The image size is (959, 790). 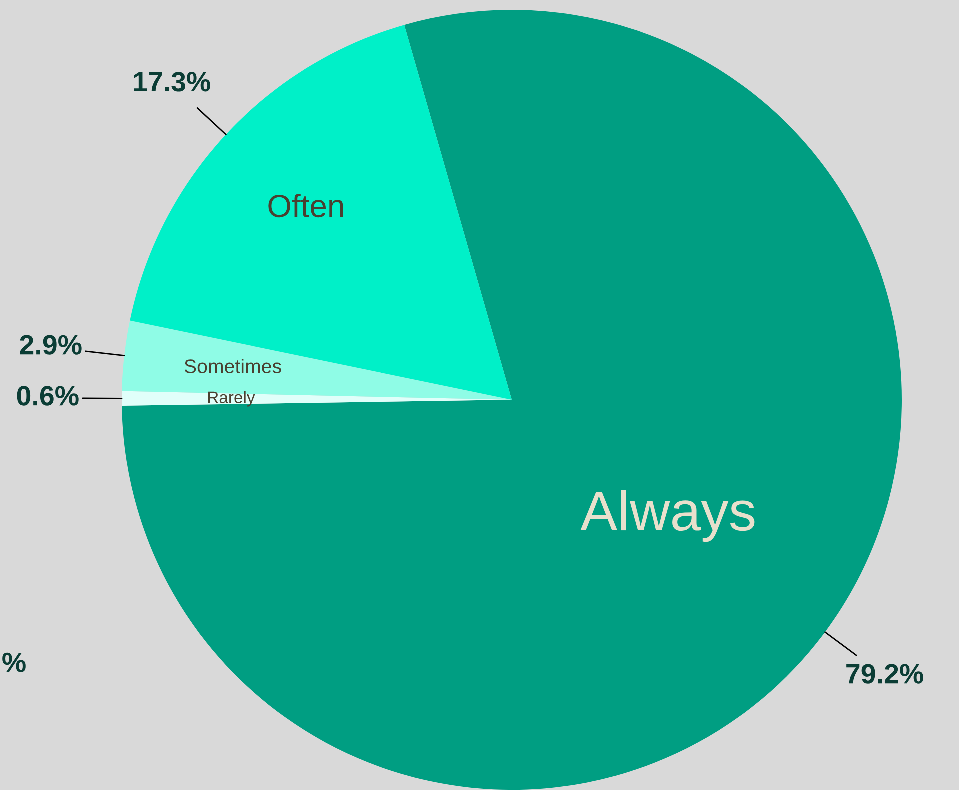 I want to click on slice-label: Always, so click(x=667, y=516).